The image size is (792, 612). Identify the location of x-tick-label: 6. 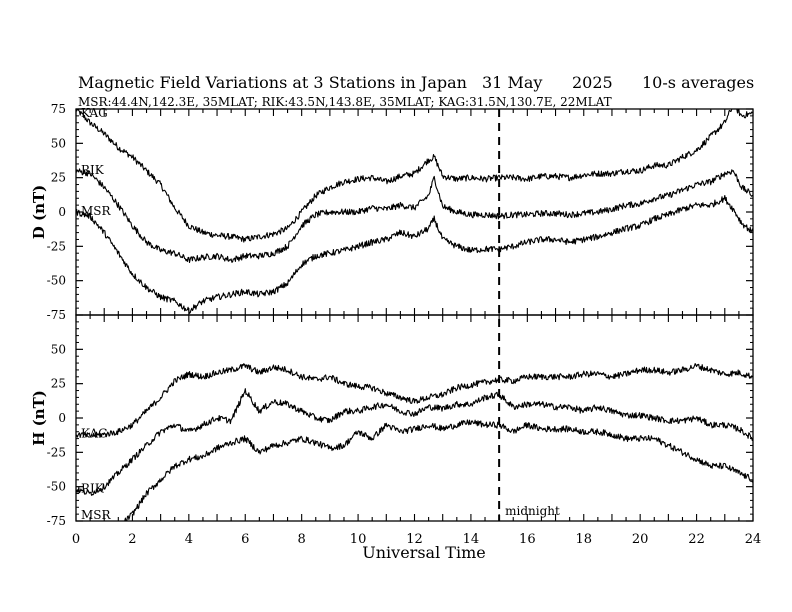
(245, 539).